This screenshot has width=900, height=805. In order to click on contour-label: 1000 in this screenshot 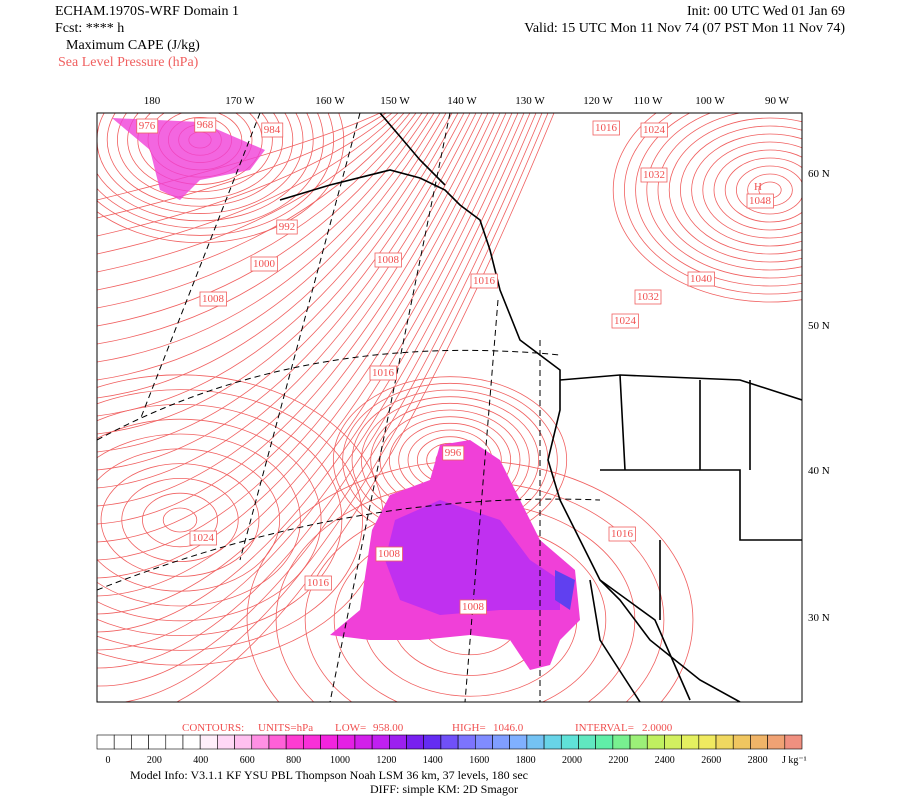, I will do `click(264, 264)`.